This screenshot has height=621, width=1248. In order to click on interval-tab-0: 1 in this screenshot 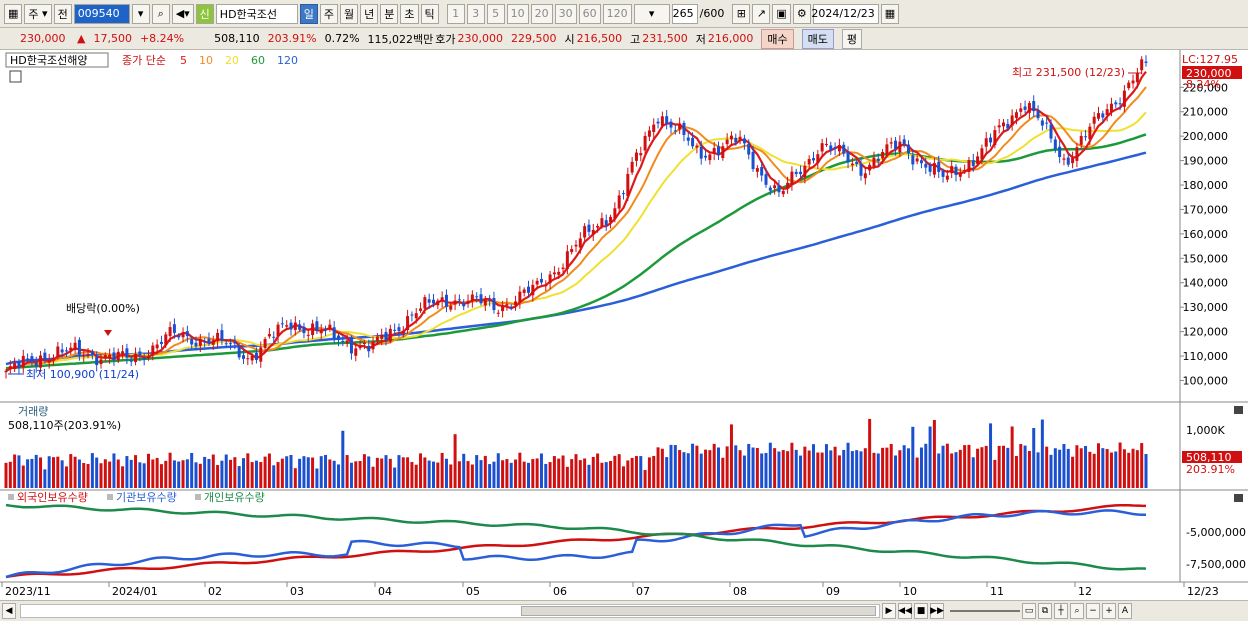, I will do `click(455, 13)`.